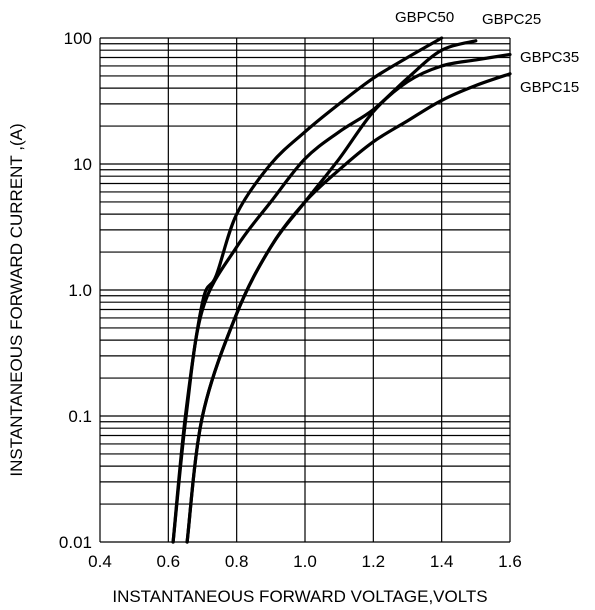  I want to click on series-label-gbpc50: GBPC50, so click(424, 17).